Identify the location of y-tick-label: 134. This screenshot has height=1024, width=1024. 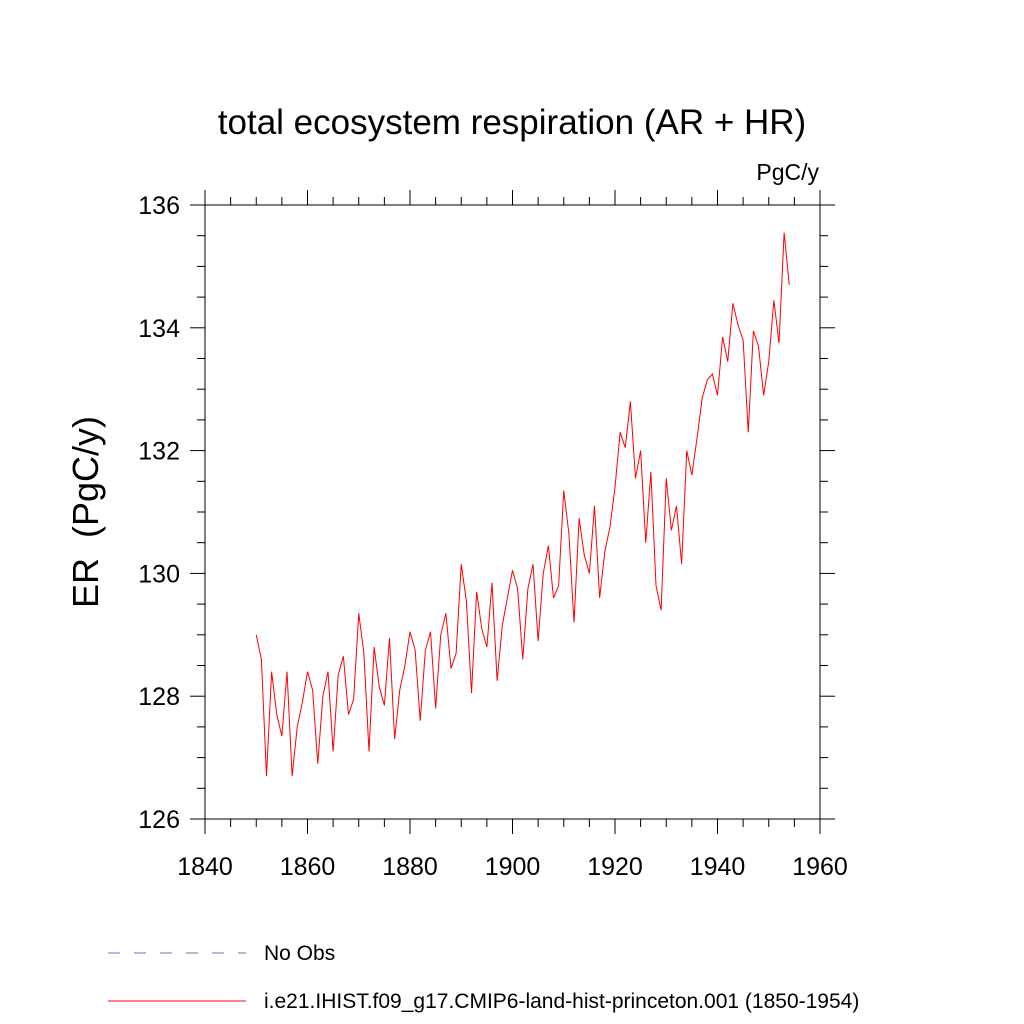
(159, 329).